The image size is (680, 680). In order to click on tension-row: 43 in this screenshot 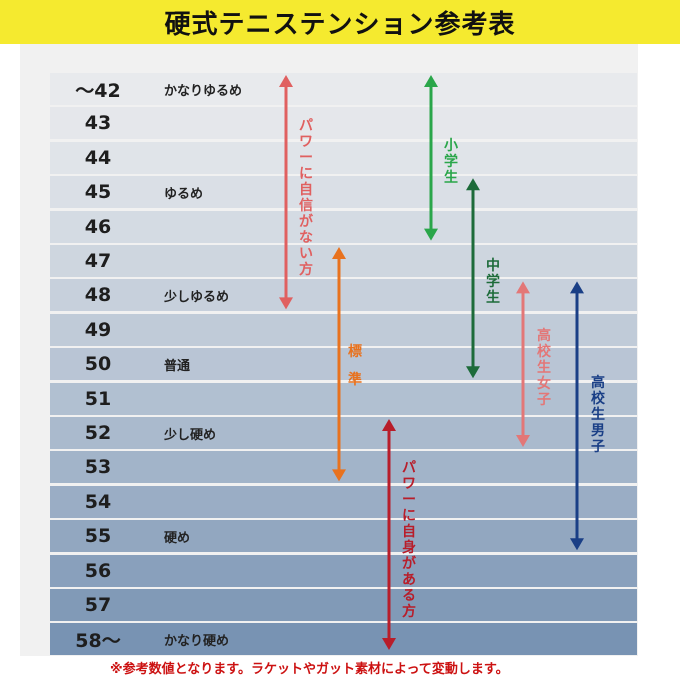, I will do `click(343, 123)`.